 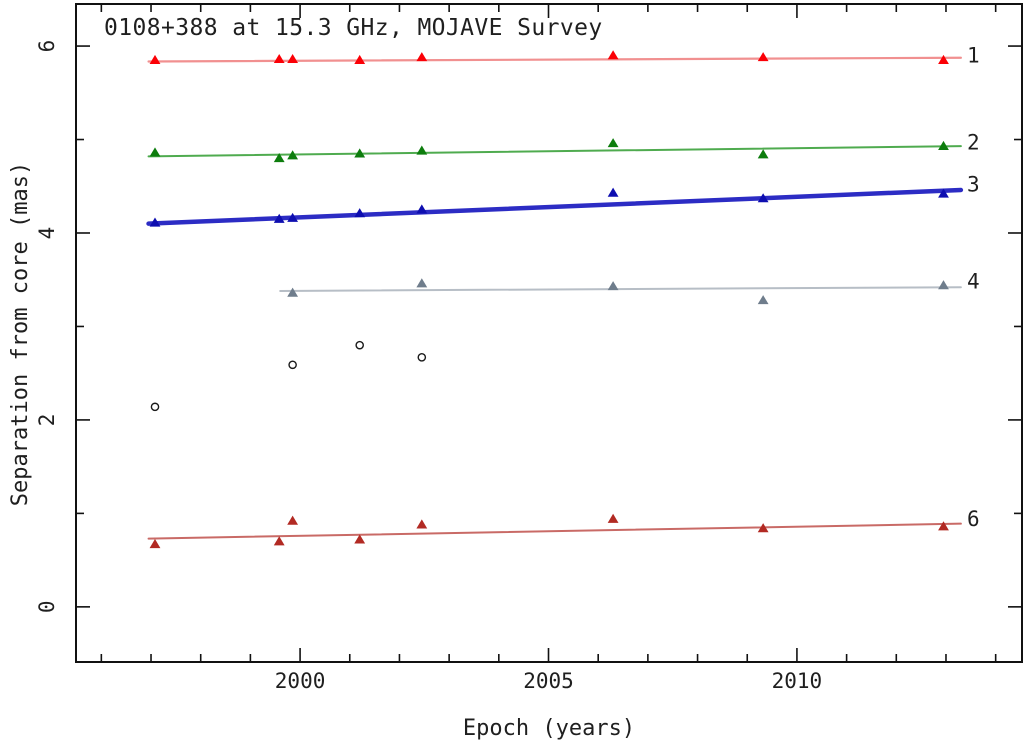 I want to click on series-2: 2, so click(x=563, y=146).